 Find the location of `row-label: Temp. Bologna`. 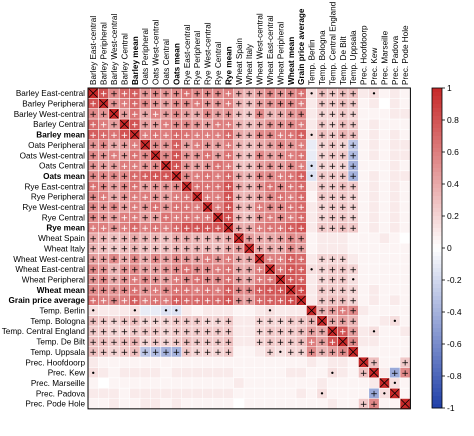

row-label: Temp. Bologna is located at coordinates (57, 321).